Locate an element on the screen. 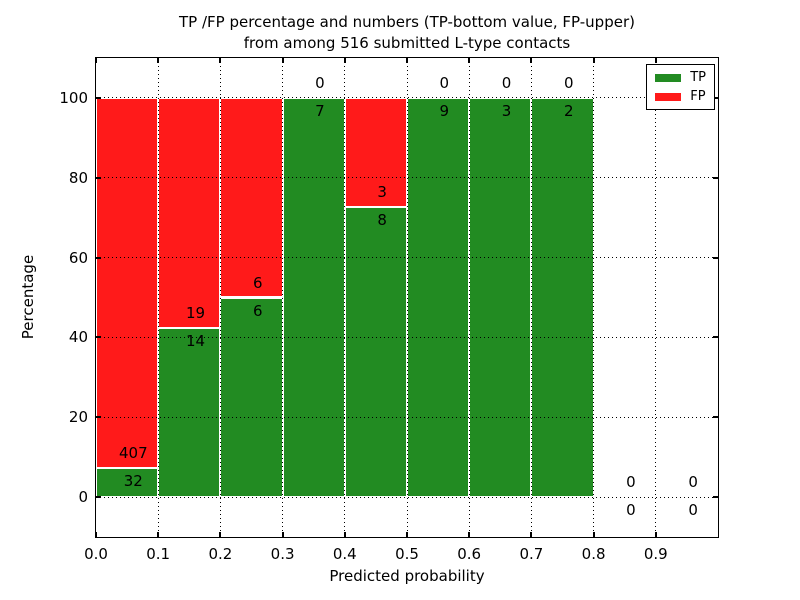 This screenshot has height=600, width=800. x-tick-bottom-0.6 is located at coordinates (469, 534).